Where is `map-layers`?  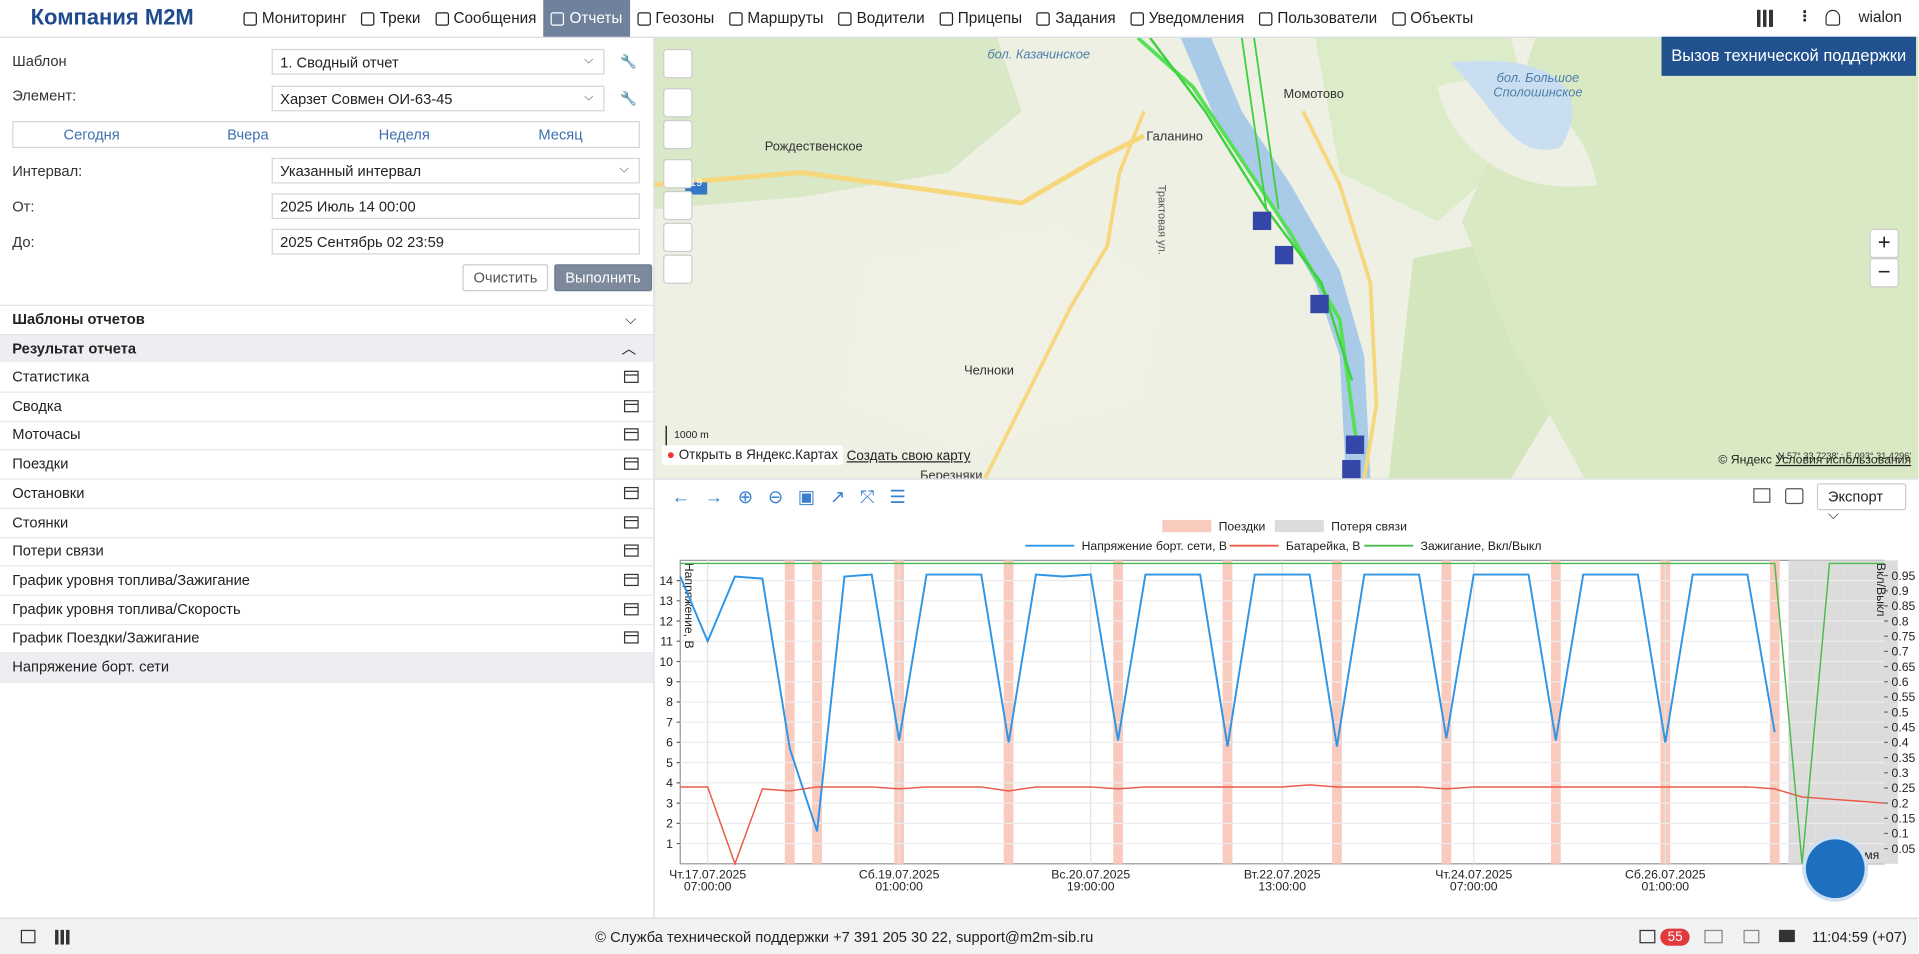
map-layers is located at coordinates (678, 103).